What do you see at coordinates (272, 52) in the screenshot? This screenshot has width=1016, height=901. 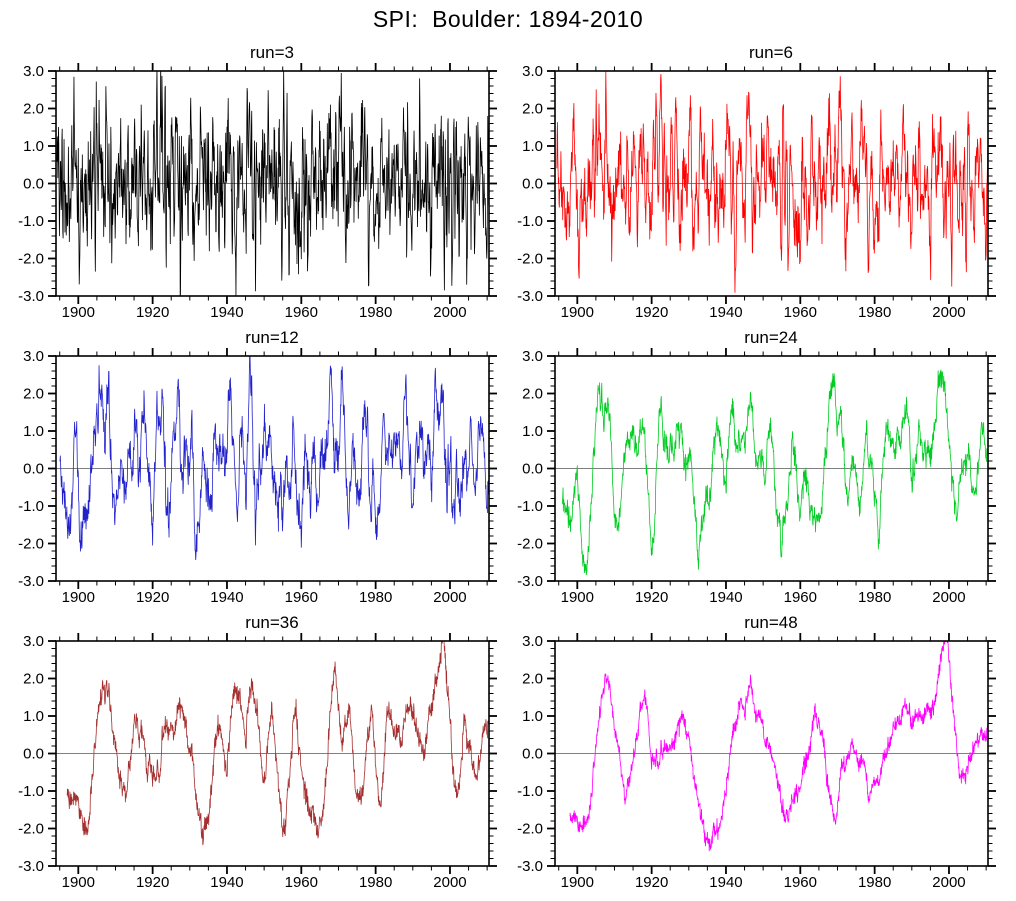 I see `panel-title: run=3` at bounding box center [272, 52].